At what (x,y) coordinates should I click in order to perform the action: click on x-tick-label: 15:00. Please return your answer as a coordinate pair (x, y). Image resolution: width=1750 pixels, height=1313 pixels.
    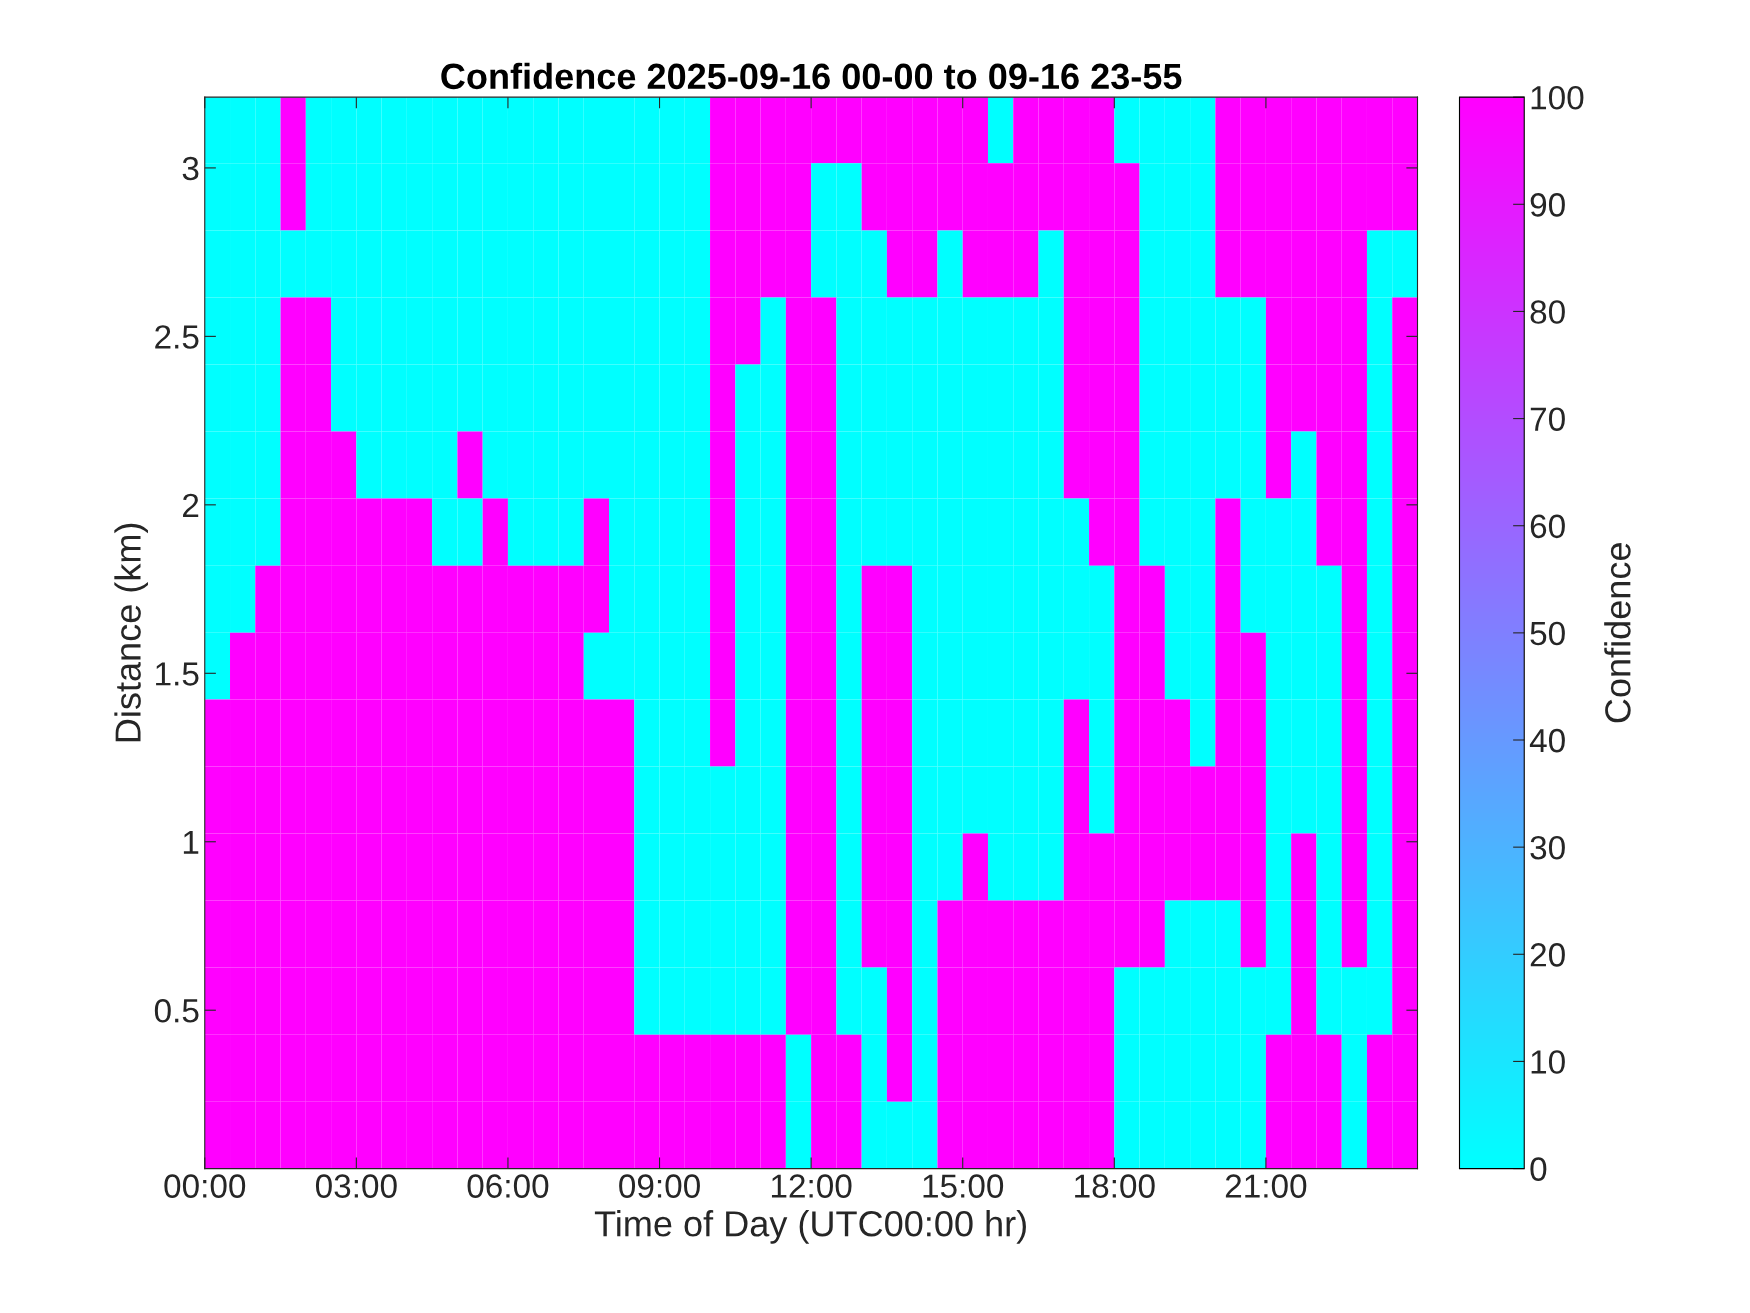
    Looking at the image, I should click on (963, 1186).